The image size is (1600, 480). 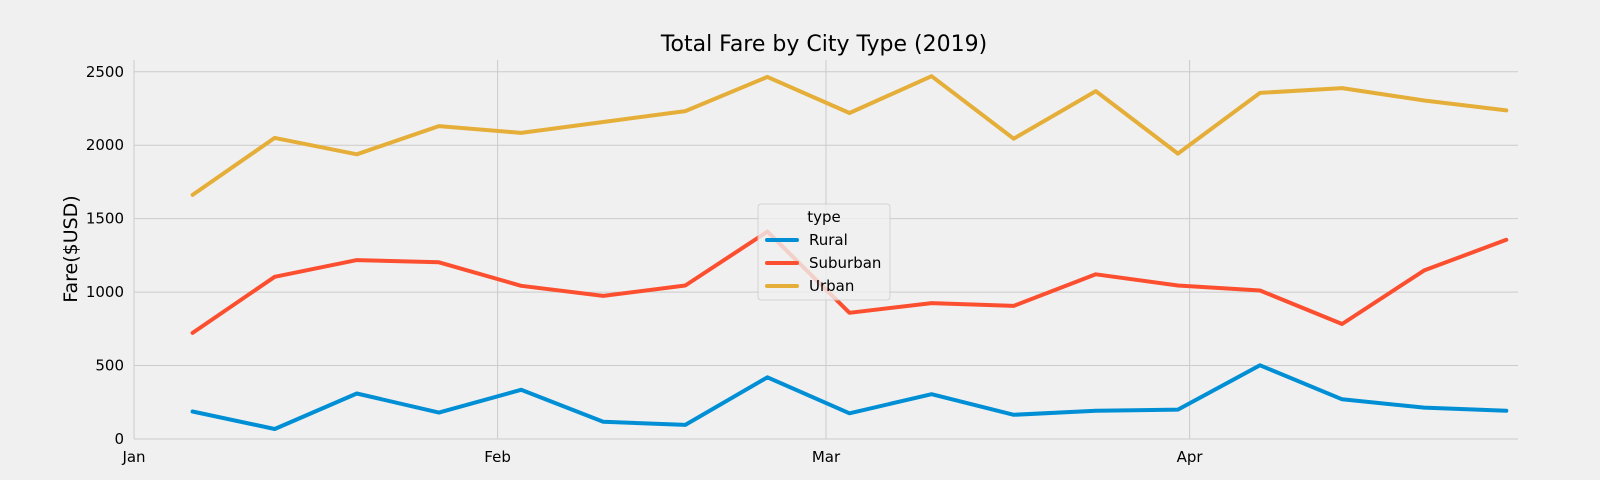 What do you see at coordinates (824, 217) in the screenshot?
I see `legend-title: type` at bounding box center [824, 217].